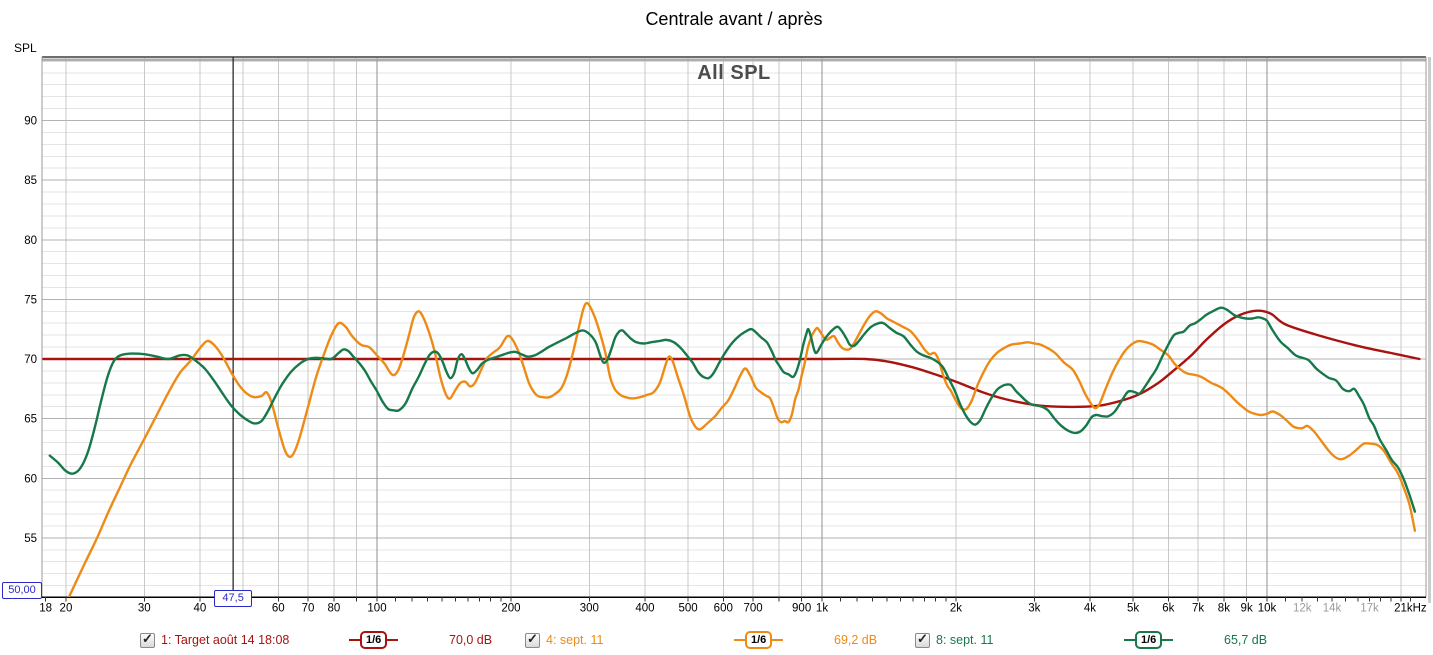  I want to click on trace-label: 1: Target août 14 18:08, so click(225, 640).